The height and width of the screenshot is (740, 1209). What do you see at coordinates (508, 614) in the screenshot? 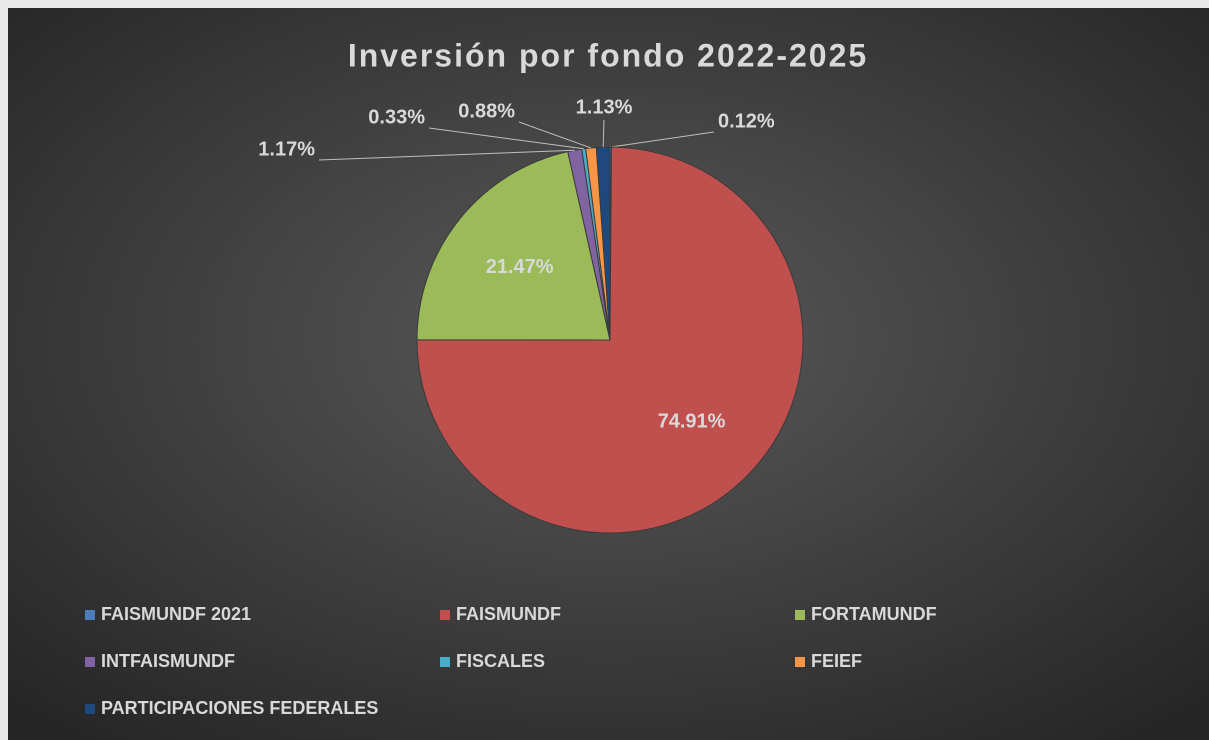
I see `legend-label: FAISMUNDF` at bounding box center [508, 614].